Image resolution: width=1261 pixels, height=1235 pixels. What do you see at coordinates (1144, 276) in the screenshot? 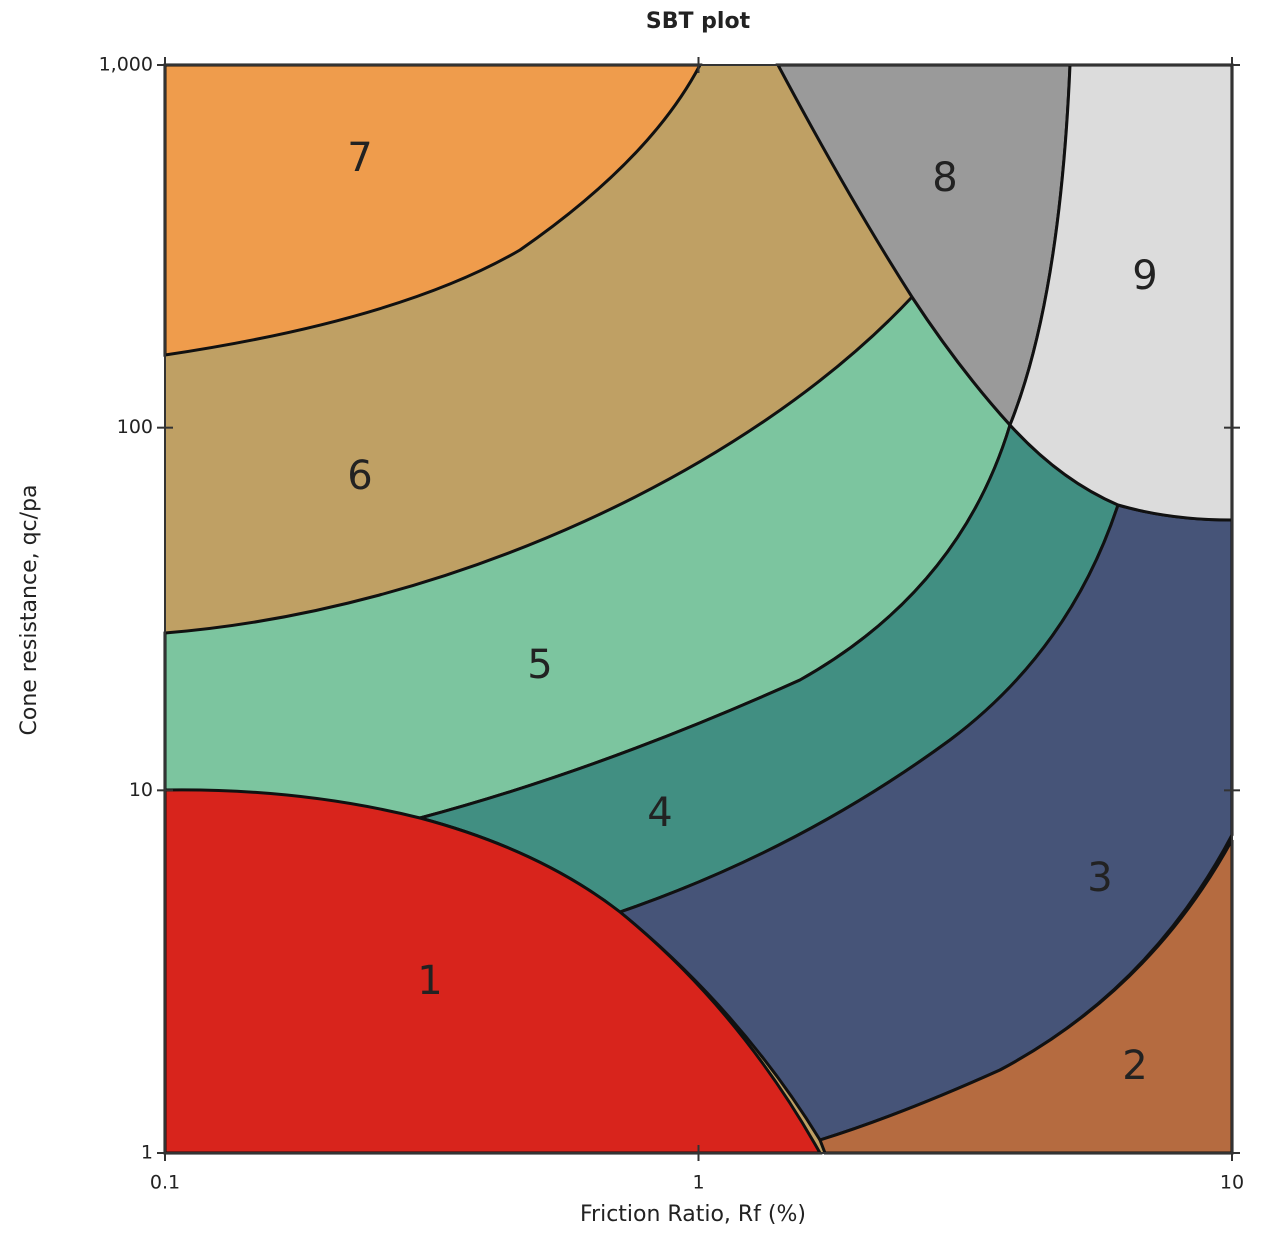
I see `zone-label: 9` at bounding box center [1144, 276].